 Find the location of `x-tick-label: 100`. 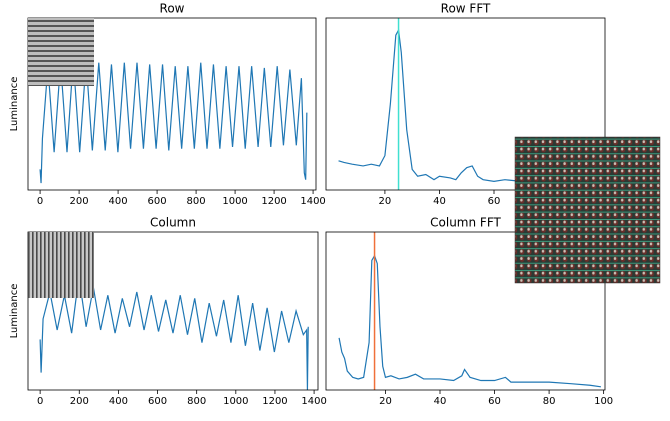

x-tick-label: 100 is located at coordinates (603, 401).